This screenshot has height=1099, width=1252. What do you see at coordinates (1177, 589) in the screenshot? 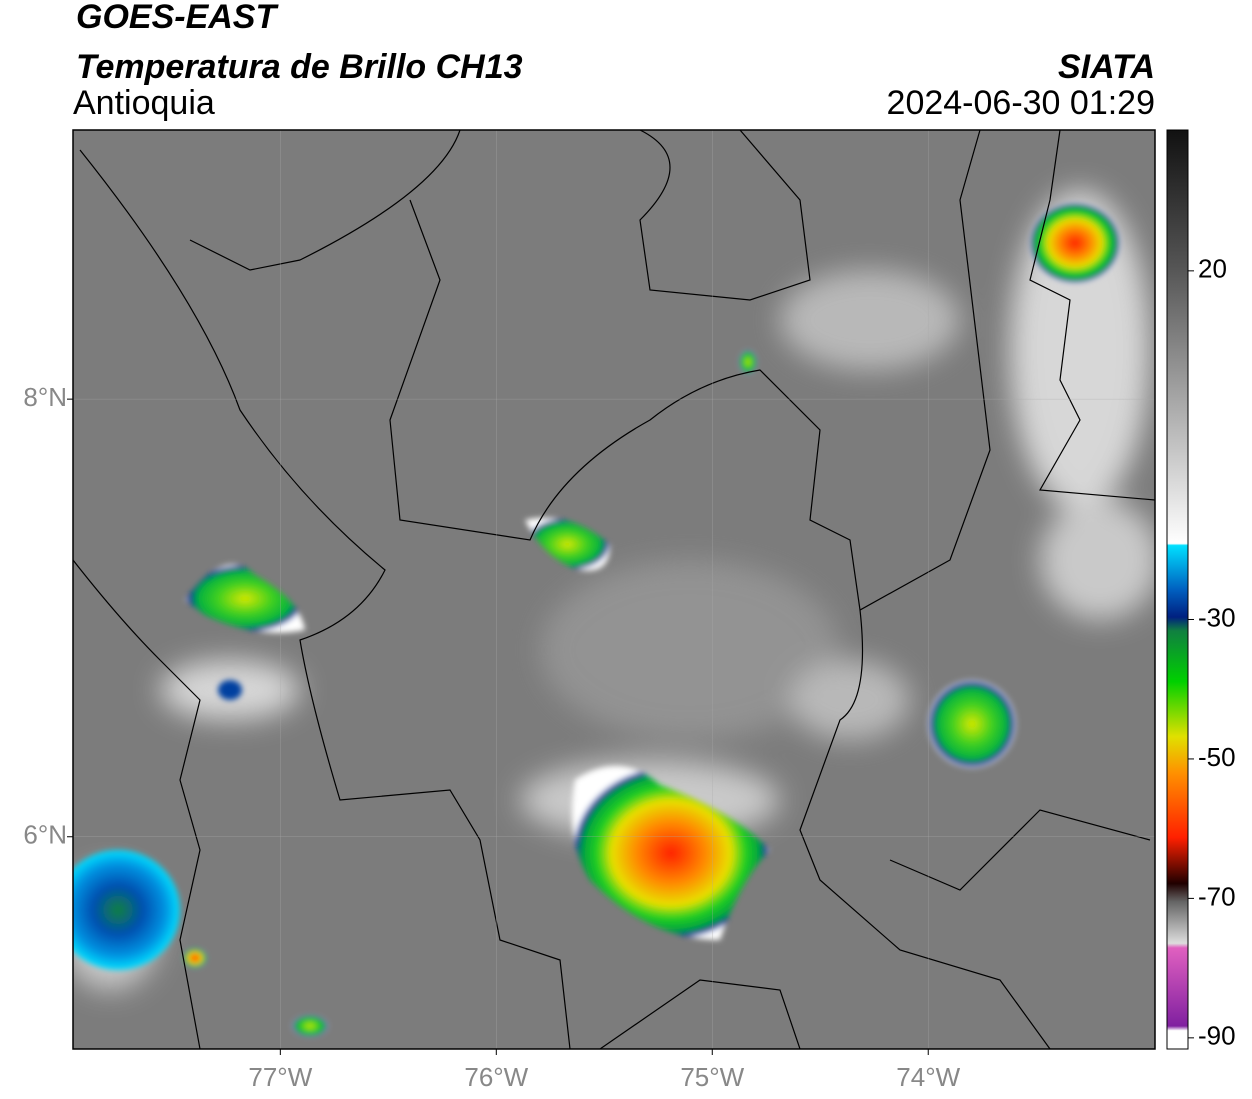
I see `colorbar` at bounding box center [1177, 589].